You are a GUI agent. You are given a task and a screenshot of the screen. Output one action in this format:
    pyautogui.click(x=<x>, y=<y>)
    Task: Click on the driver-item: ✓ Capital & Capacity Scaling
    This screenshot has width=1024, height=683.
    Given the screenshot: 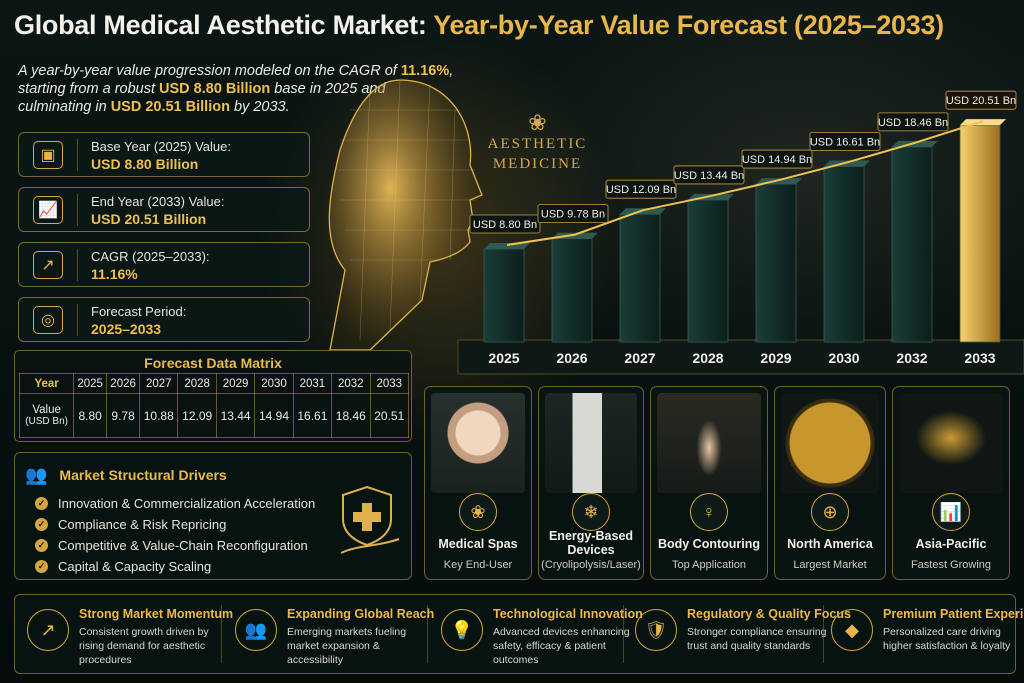 What is the action you would take?
    pyautogui.click(x=175, y=566)
    